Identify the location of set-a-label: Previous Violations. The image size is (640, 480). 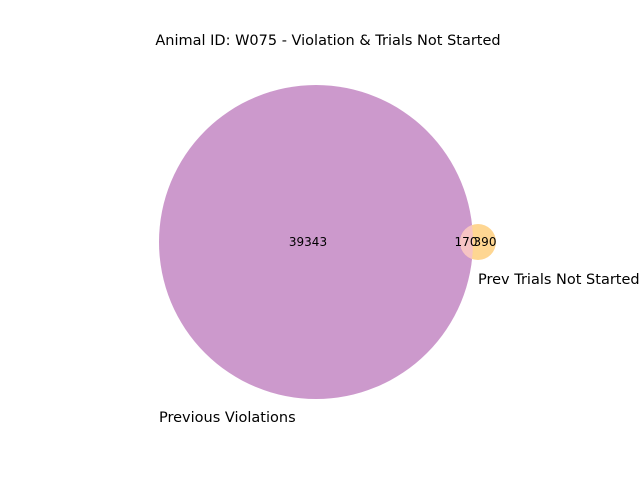
(227, 418).